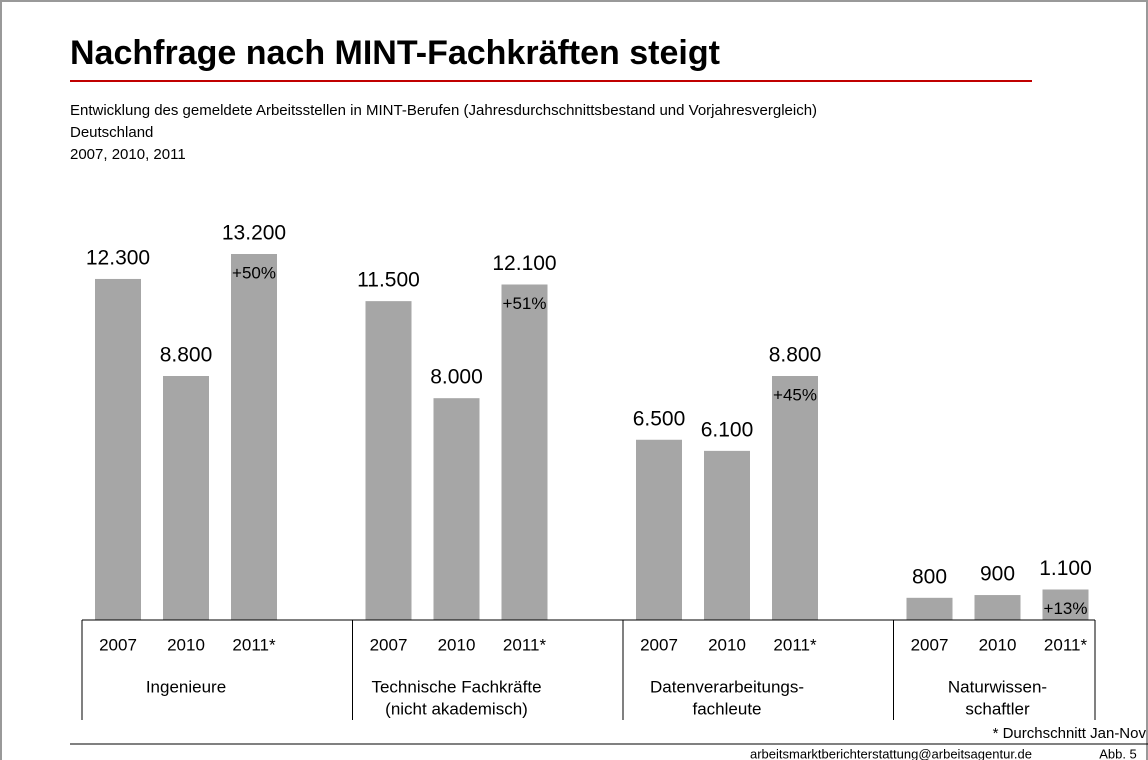 The image size is (1148, 760). What do you see at coordinates (456, 377) in the screenshot?
I see `value-label: 8.000` at bounding box center [456, 377].